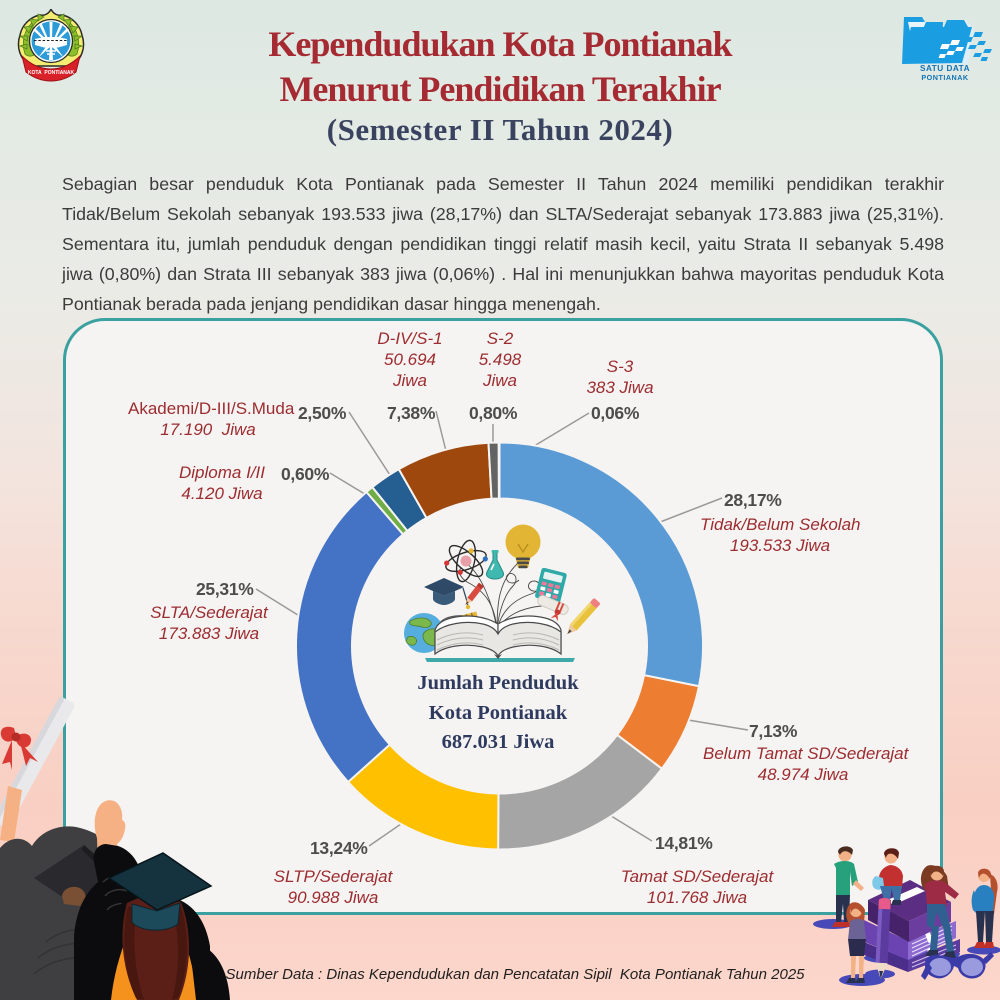 Image resolution: width=1000 pixels, height=1000 pixels. Describe the element at coordinates (945, 77) in the screenshot. I see `svg-text: PONTIANAK` at that location.